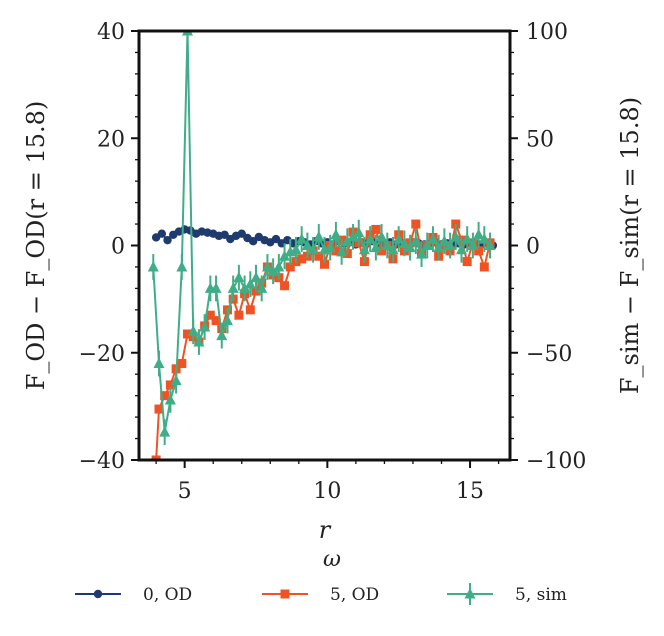 Image resolution: width=664 pixels, height=636 pixels. What do you see at coordinates (111, 32) in the screenshot?
I see `y-left-tick-label: 40` at bounding box center [111, 32].